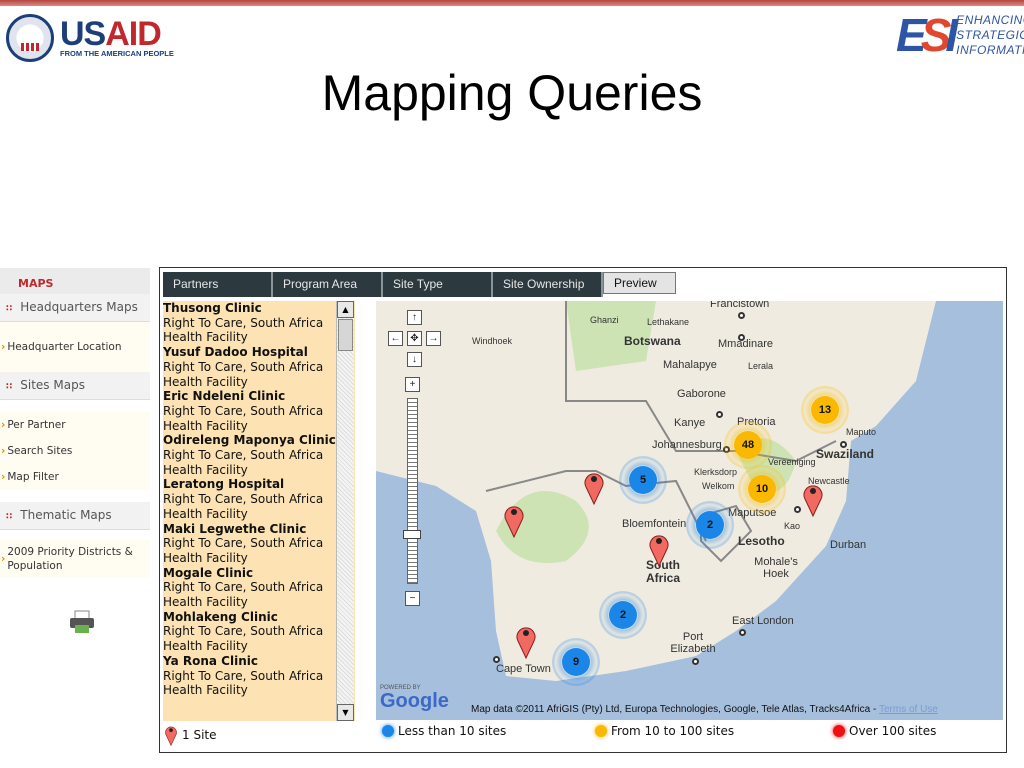 The image size is (1024, 768). What do you see at coordinates (748, 445) in the screenshot?
I see `cluster-marker: 48` at bounding box center [748, 445].